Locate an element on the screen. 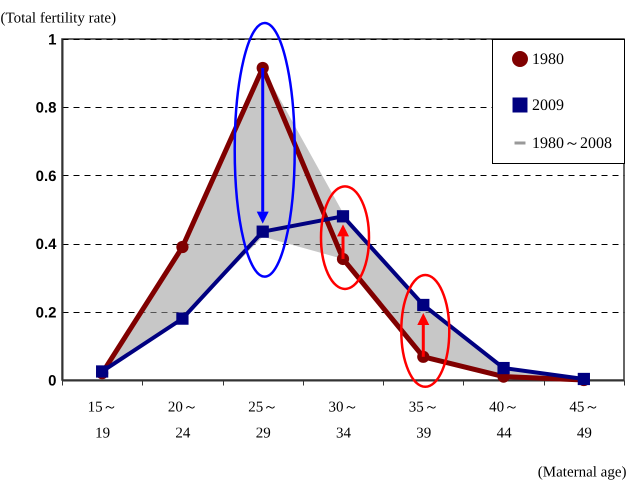 The height and width of the screenshot is (485, 637). x-tick-label: 40～ 44 is located at coordinates (504, 421).